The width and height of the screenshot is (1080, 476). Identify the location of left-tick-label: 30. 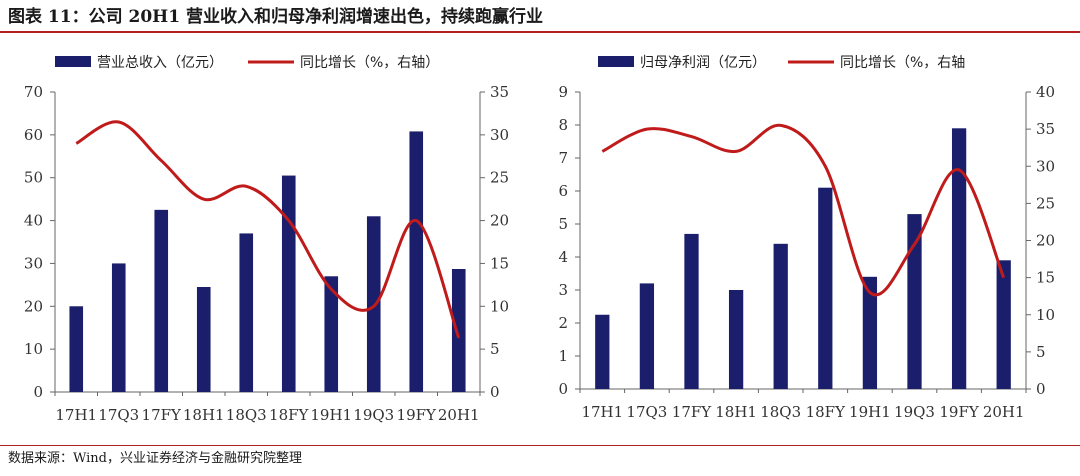
(33, 263).